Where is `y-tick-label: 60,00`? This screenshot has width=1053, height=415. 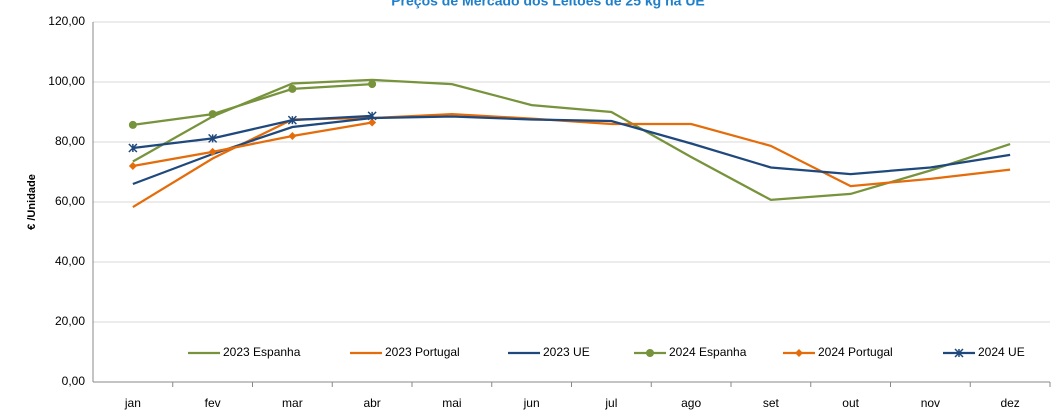 y-tick-label: 60,00 is located at coordinates (70, 201).